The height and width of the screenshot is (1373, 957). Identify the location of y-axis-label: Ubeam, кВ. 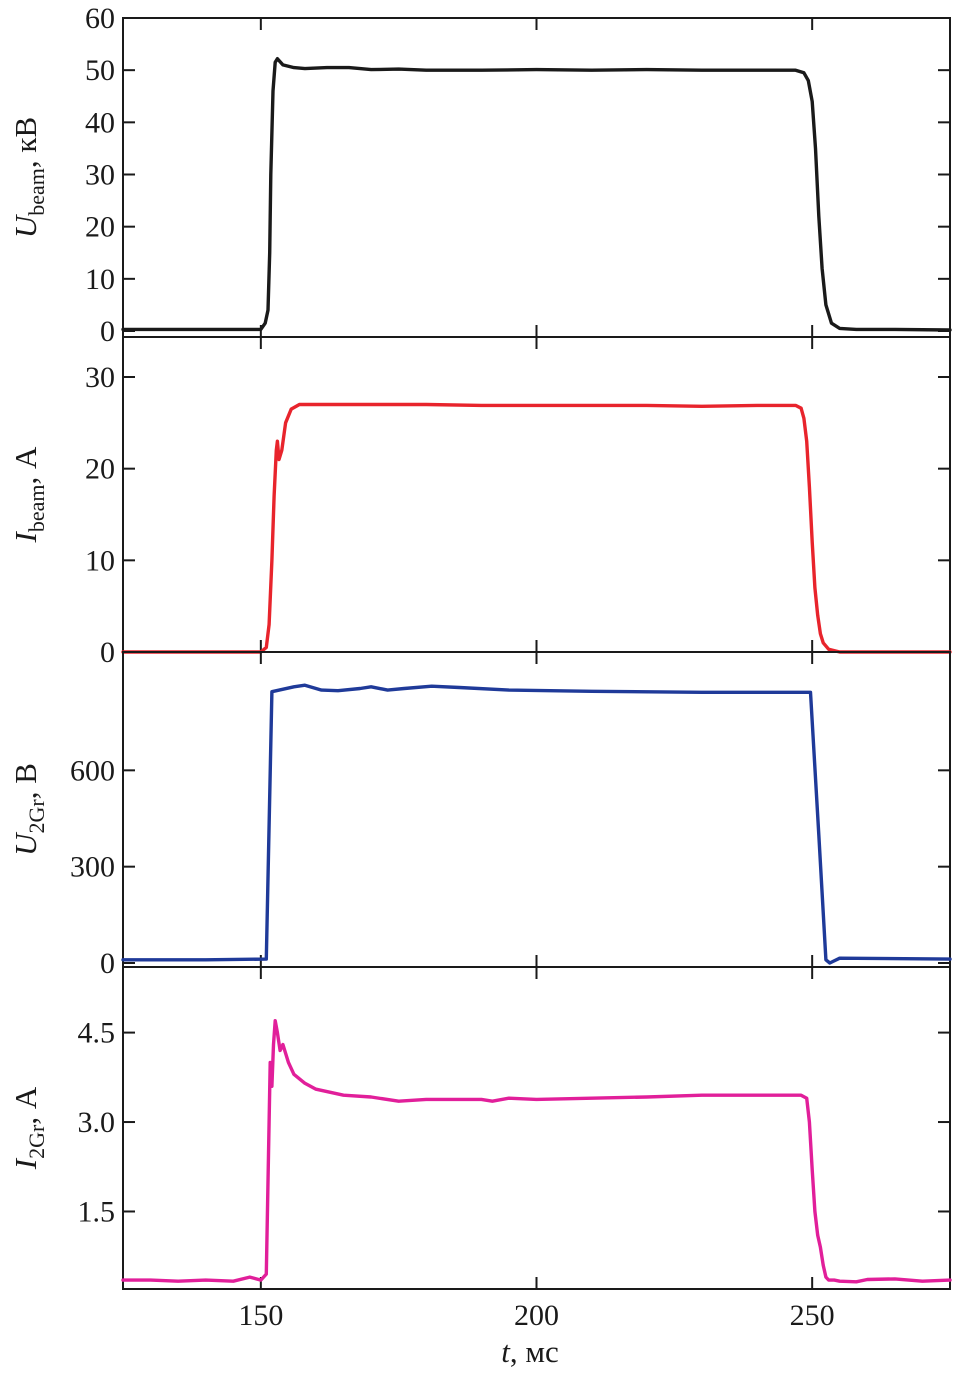
(28, 177).